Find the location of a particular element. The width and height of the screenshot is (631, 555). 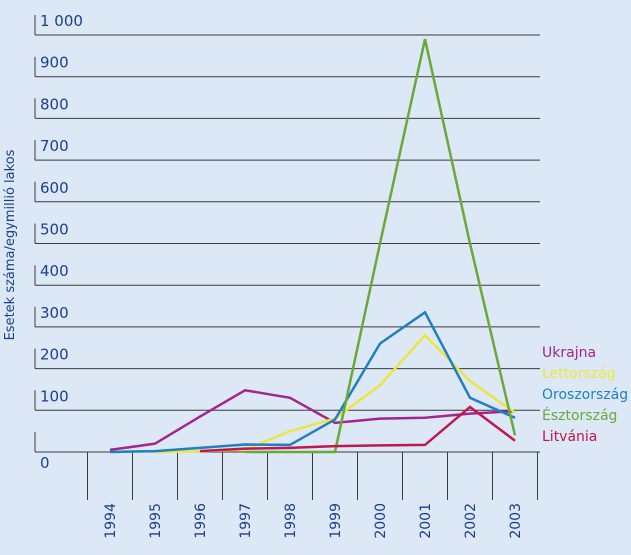

y-tick-label: 300 is located at coordinates (54, 313).